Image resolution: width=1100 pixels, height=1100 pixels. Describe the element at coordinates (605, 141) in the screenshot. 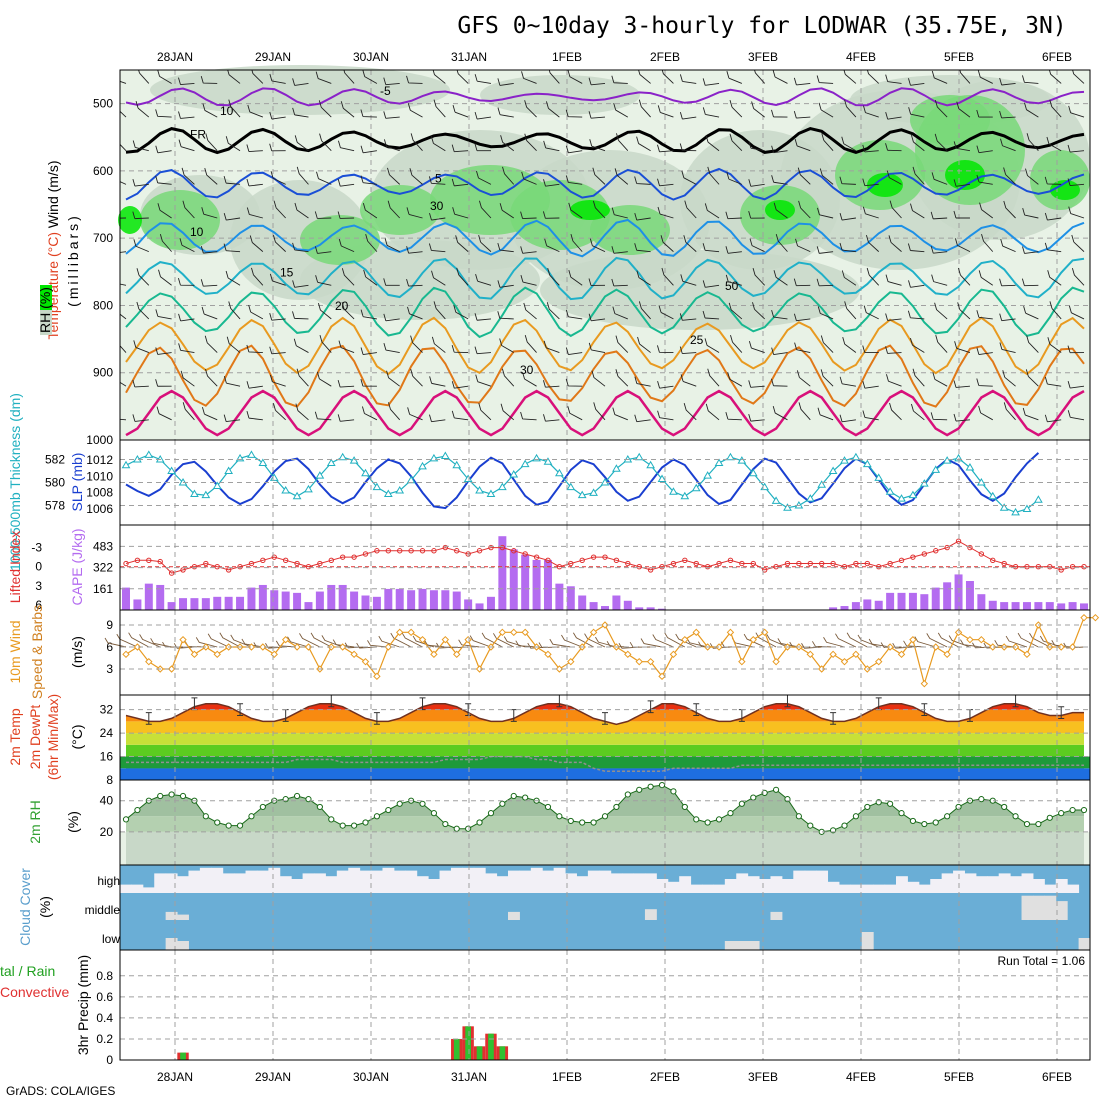

I see `isotherm-FR` at that location.